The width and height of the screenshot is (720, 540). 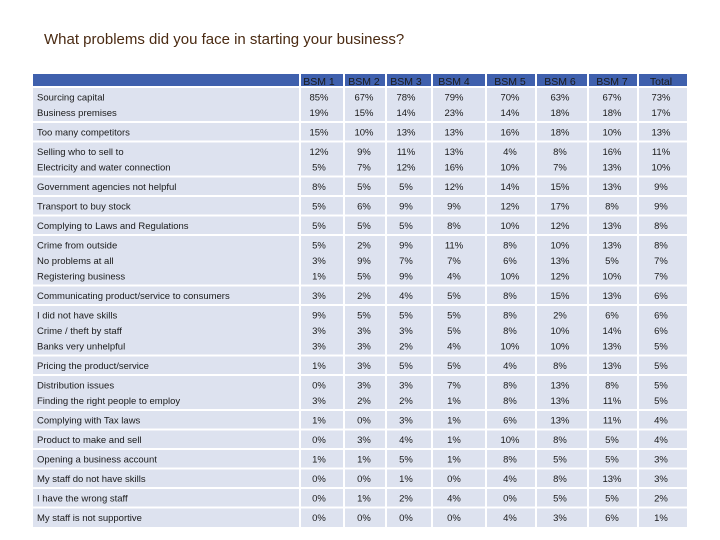 What do you see at coordinates (510, 98) in the screenshot?
I see `cell-value: 70%` at bounding box center [510, 98].